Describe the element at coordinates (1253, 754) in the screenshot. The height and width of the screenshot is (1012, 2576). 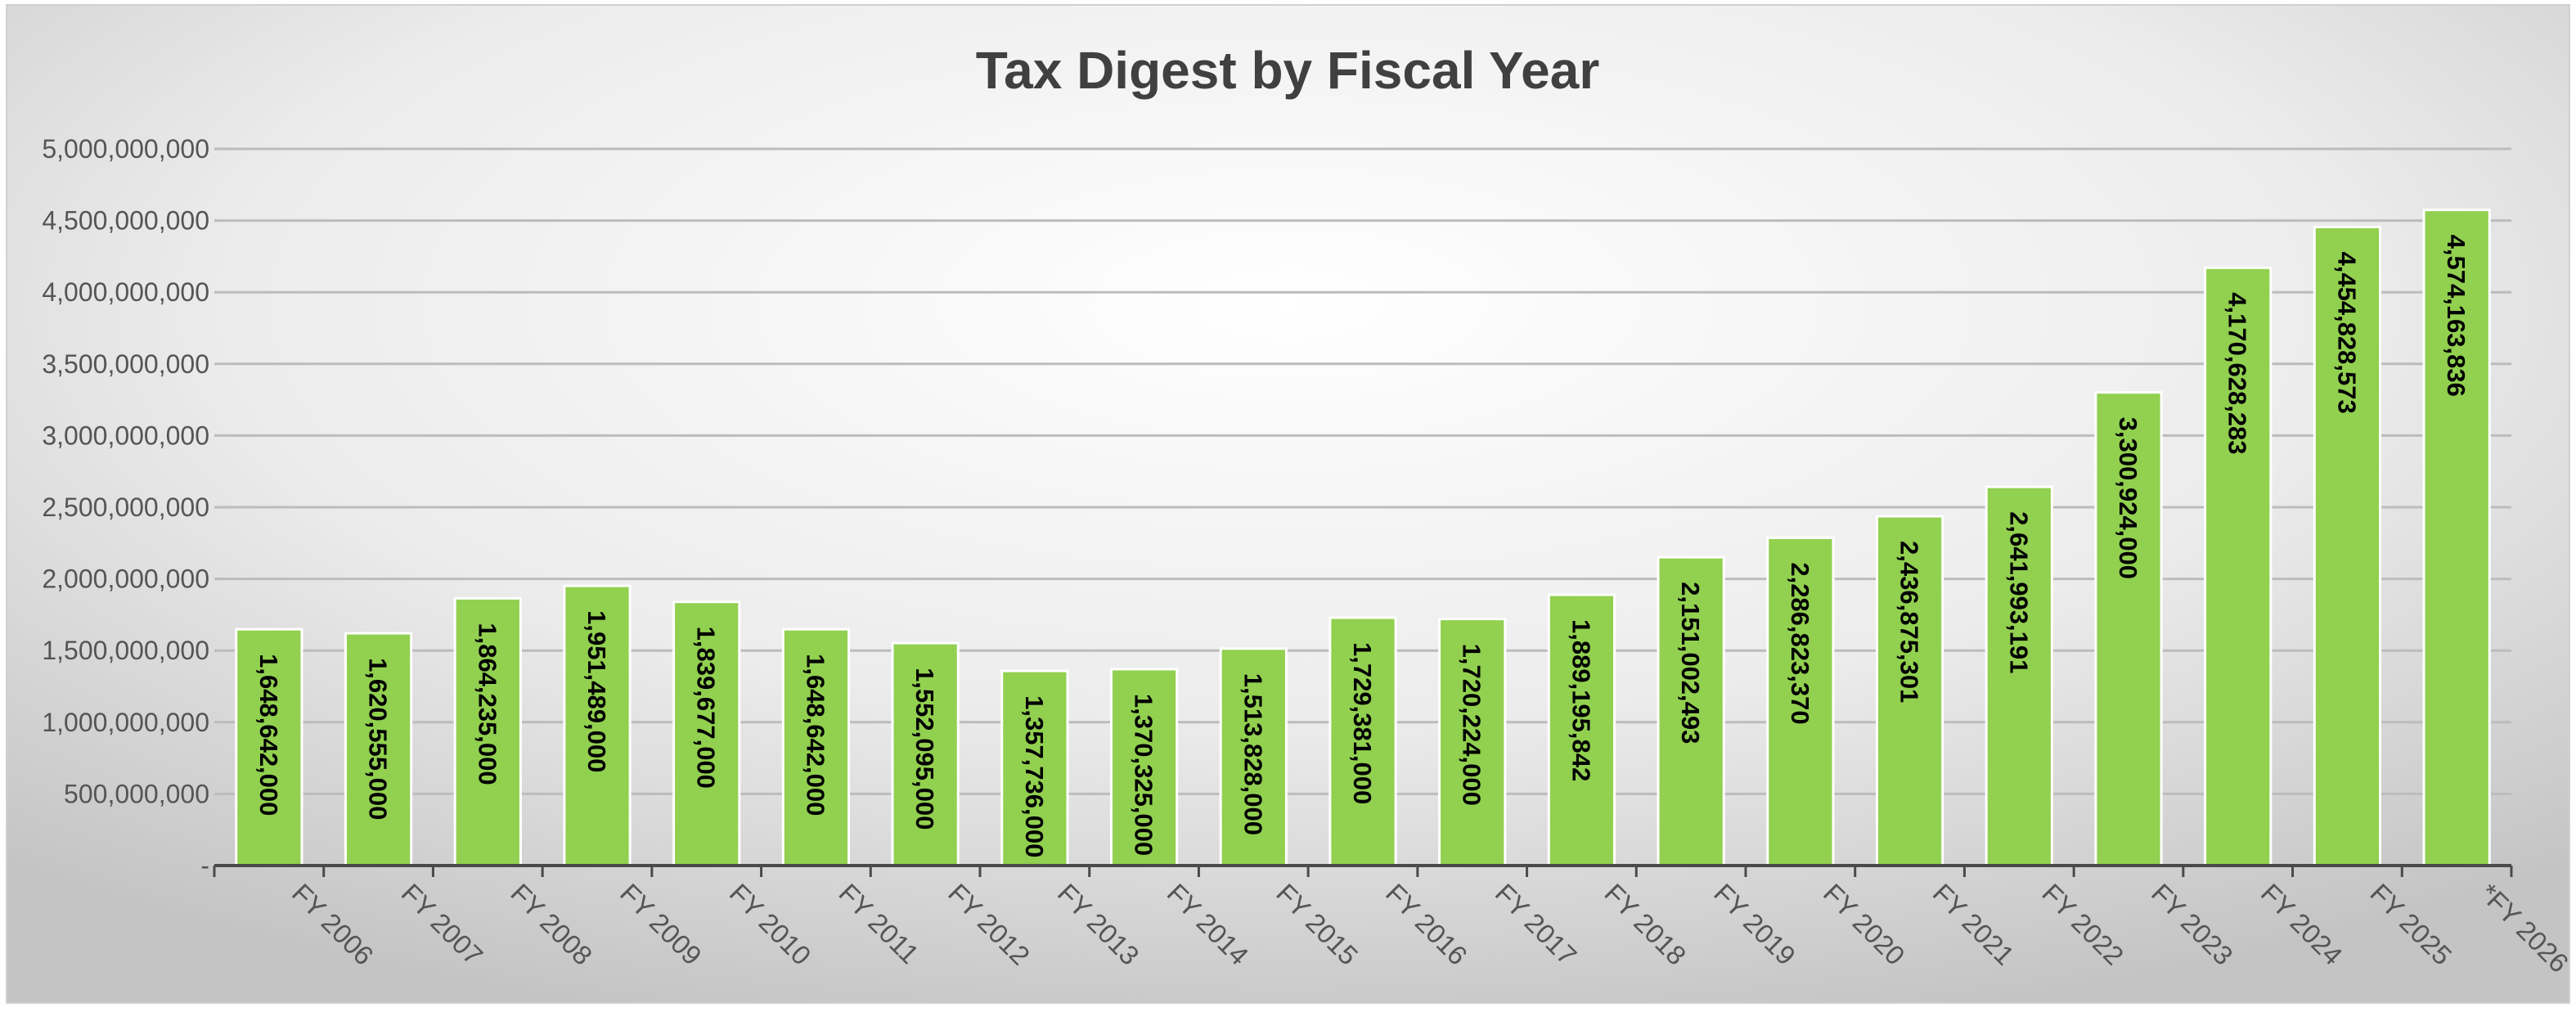
I see `data-label: 1,513,828,000` at that location.